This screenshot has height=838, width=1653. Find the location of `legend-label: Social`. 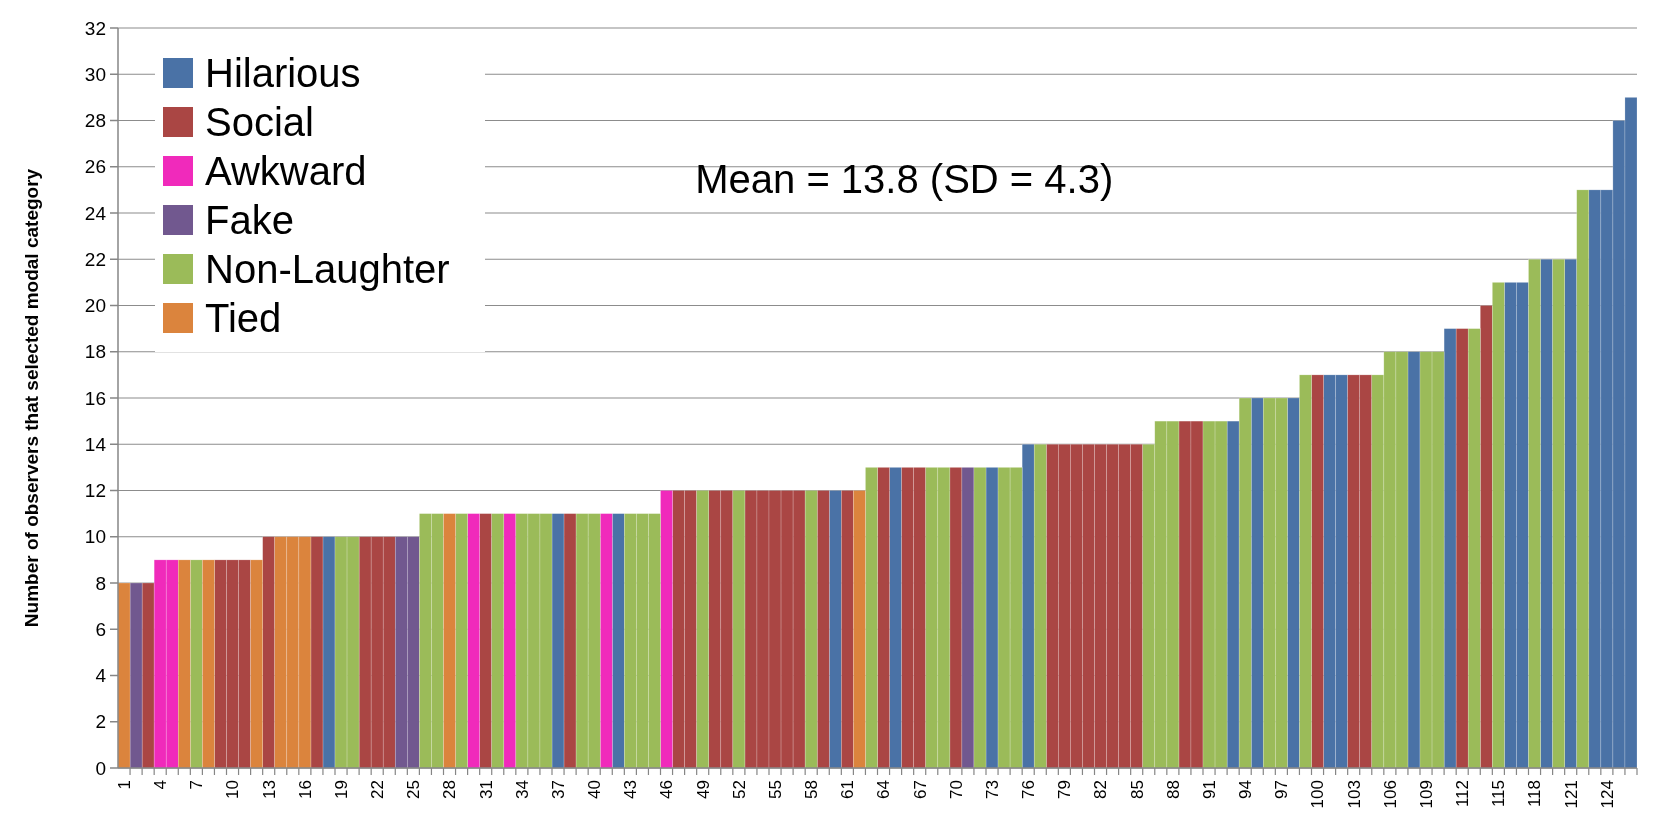

legend-label: Social is located at coordinates (259, 122).